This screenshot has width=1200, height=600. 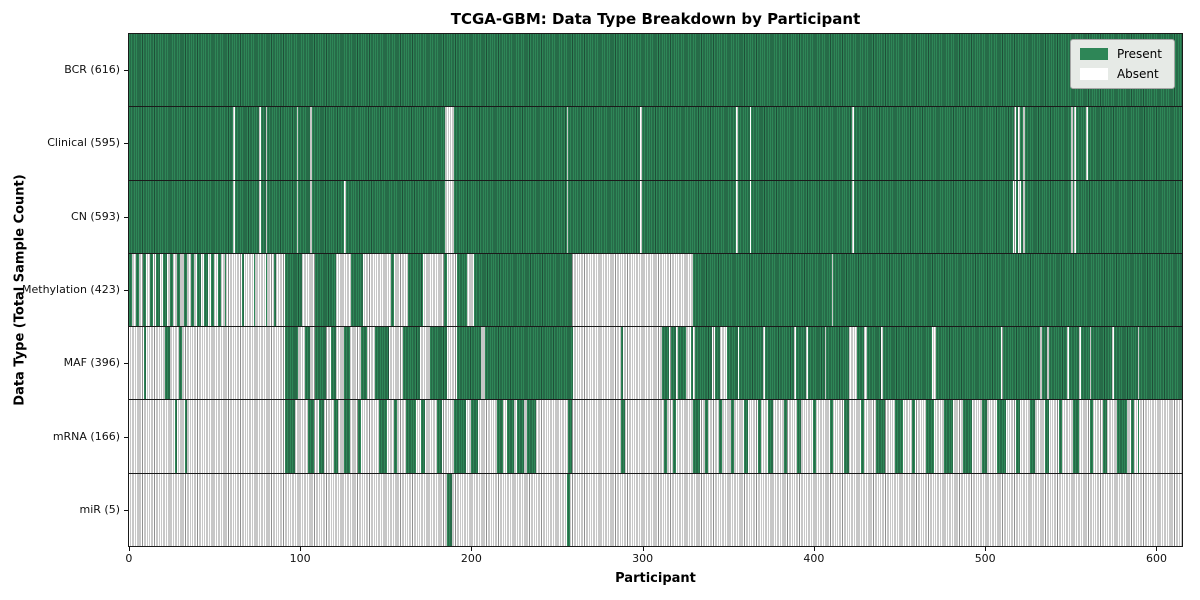 I want to click on legend-item-absent: Absent, so click(x=1120, y=74).